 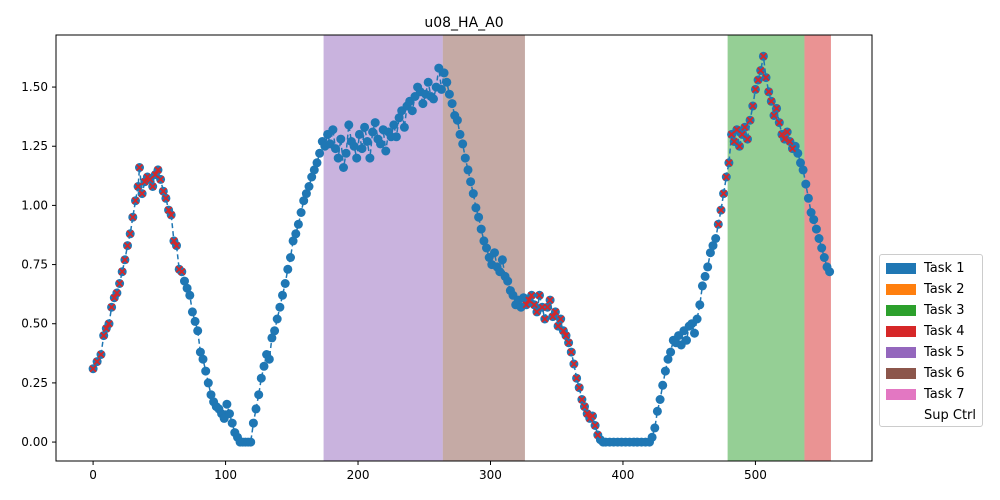 What do you see at coordinates (34, 324) in the screenshot?
I see `y-tick-label: 0.50` at bounding box center [34, 324].